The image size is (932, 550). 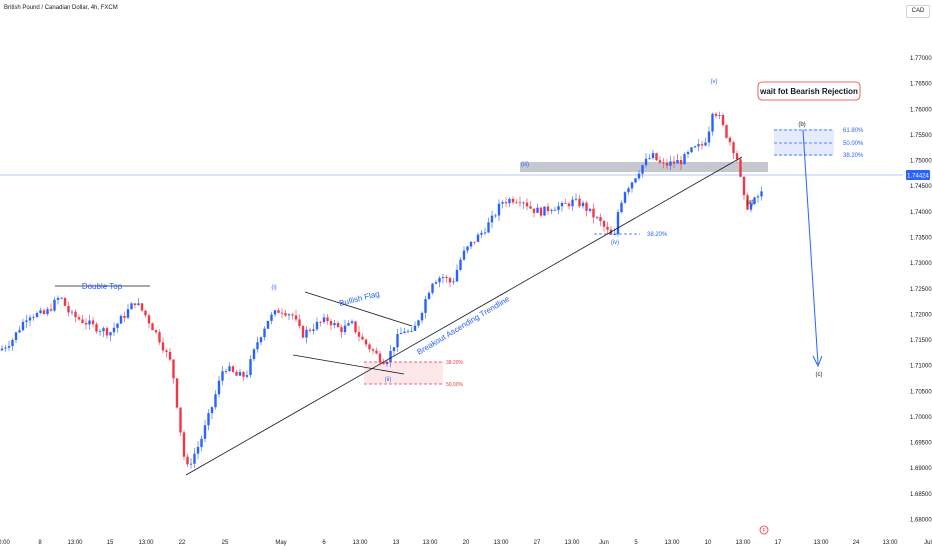 I want to click on event-marker-label: F, so click(x=763, y=531).